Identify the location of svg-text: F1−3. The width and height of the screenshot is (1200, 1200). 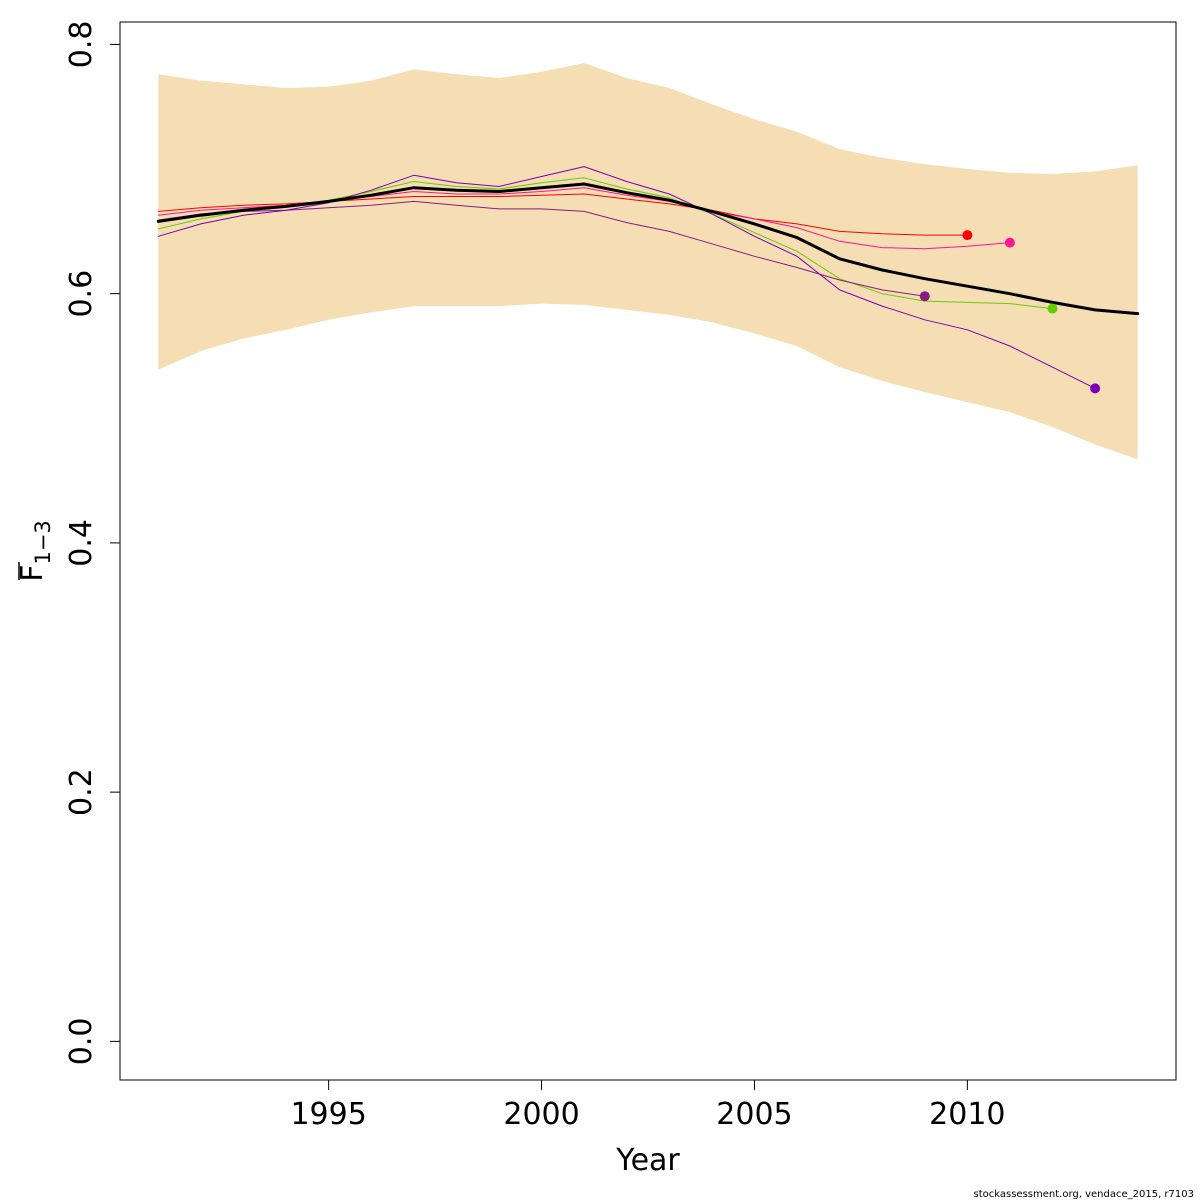
(35, 551).